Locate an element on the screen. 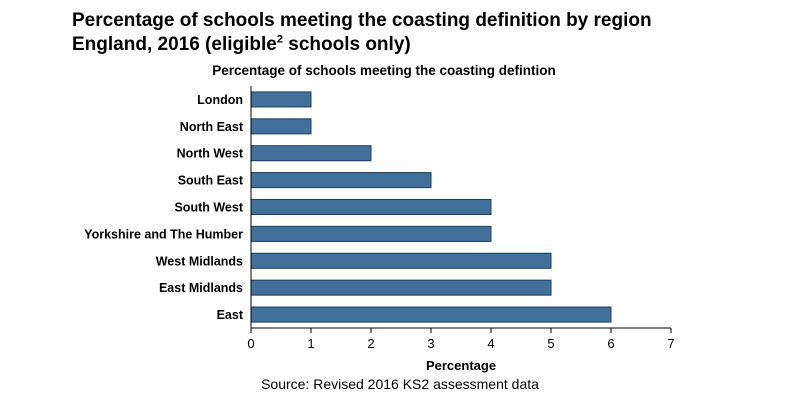 The image size is (800, 420). figure-title-line2: England, 2016 (eligible2 schools only) is located at coordinates (241, 44).